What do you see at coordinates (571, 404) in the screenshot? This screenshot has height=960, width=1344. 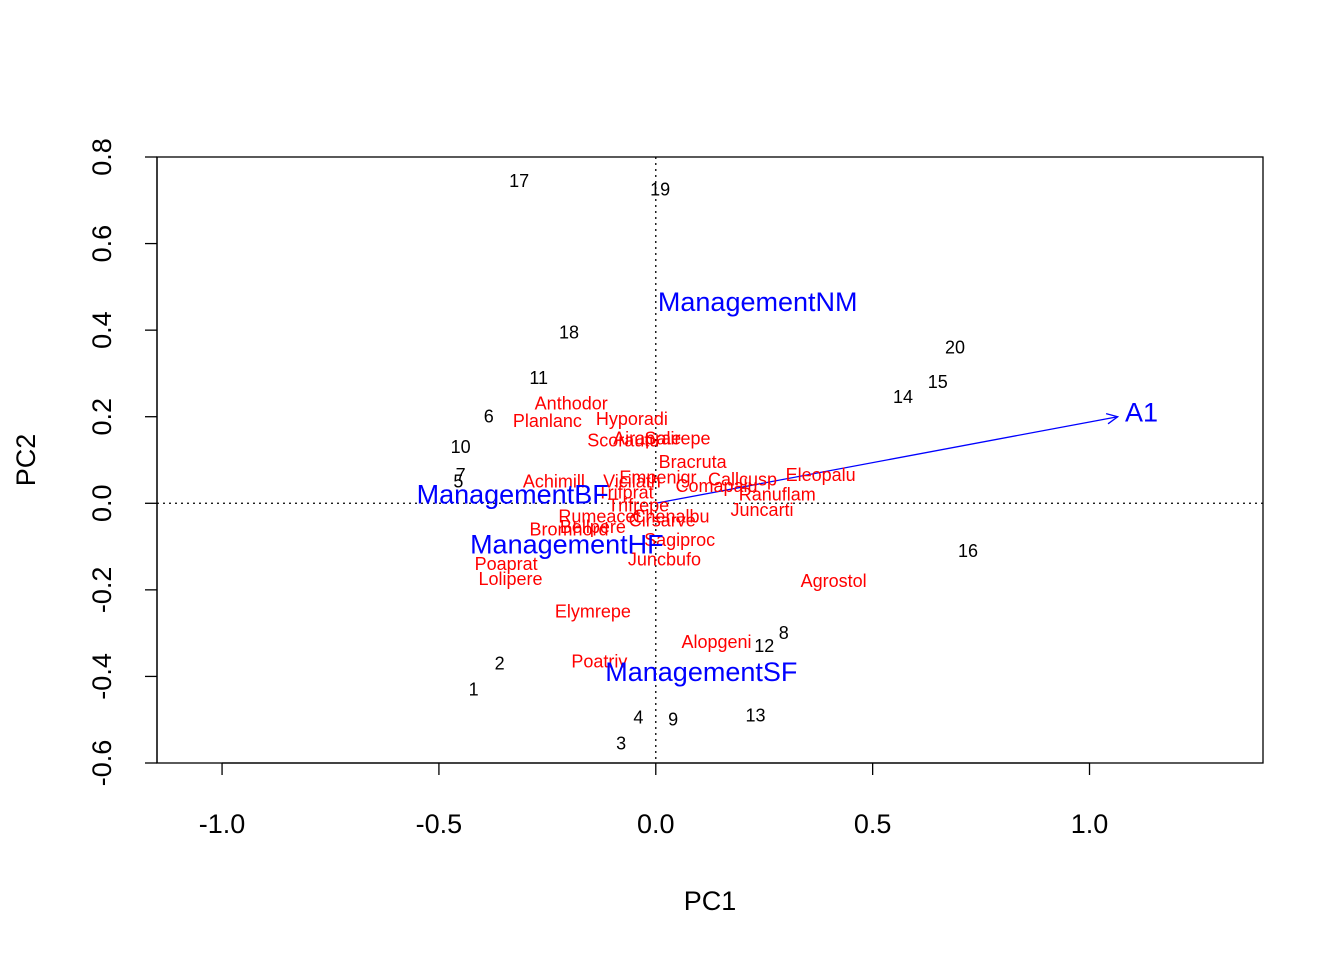 I see `species-label: Anthodor` at bounding box center [571, 404].